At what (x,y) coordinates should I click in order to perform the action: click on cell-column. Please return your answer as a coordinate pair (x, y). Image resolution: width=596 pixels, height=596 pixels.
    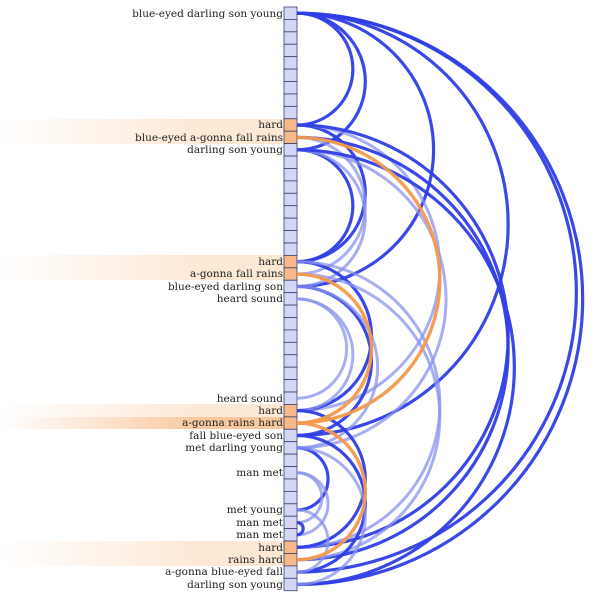
    Looking at the image, I should click on (290, 299).